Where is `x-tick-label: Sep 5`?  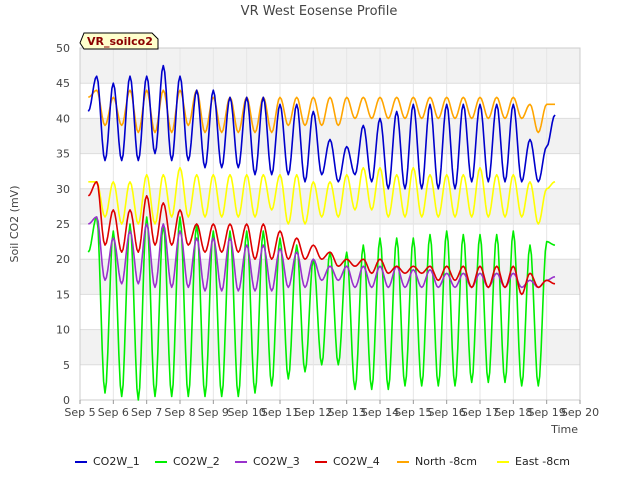
x-tick-label: Sep 5 is located at coordinates (79, 412).